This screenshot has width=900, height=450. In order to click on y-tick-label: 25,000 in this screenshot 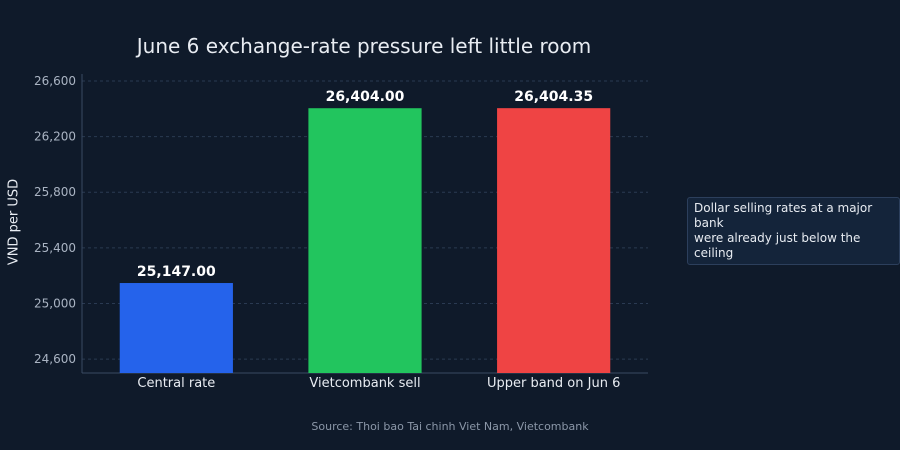, I will do `click(55, 303)`.